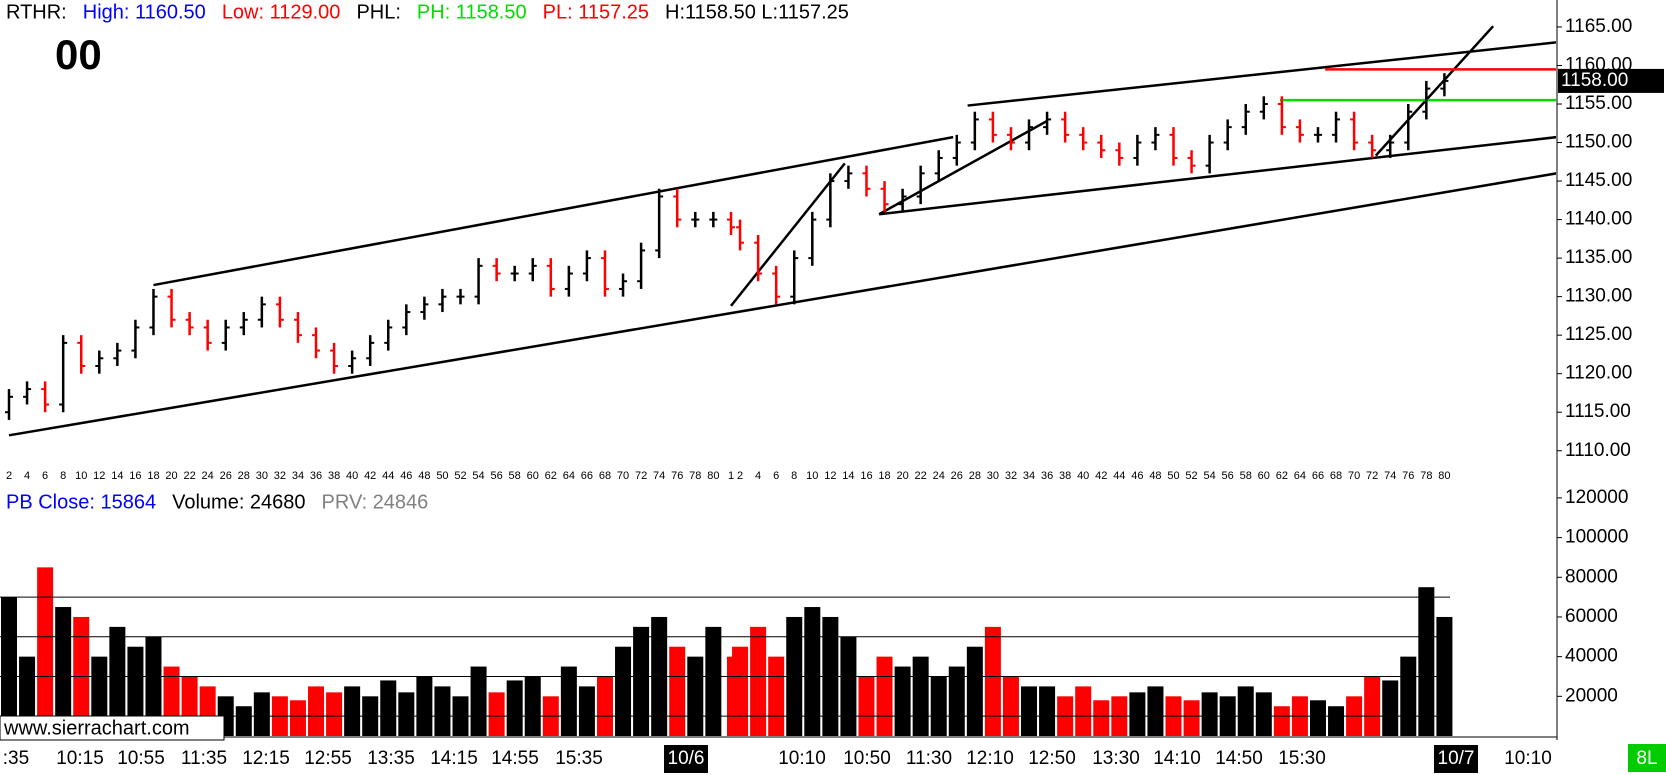 The width and height of the screenshot is (1666, 775). What do you see at coordinates (1239, 758) in the screenshot?
I see `time-label: 14:50` at bounding box center [1239, 758].